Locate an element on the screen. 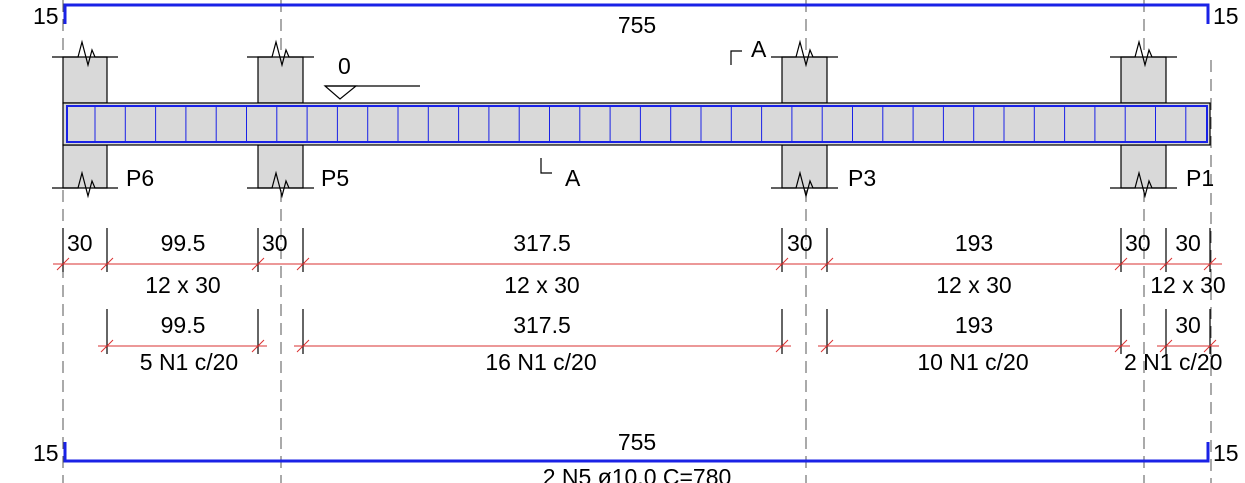 The height and width of the screenshot is (483, 1245). stirrup-span-length: 99.5 is located at coordinates (183, 325).